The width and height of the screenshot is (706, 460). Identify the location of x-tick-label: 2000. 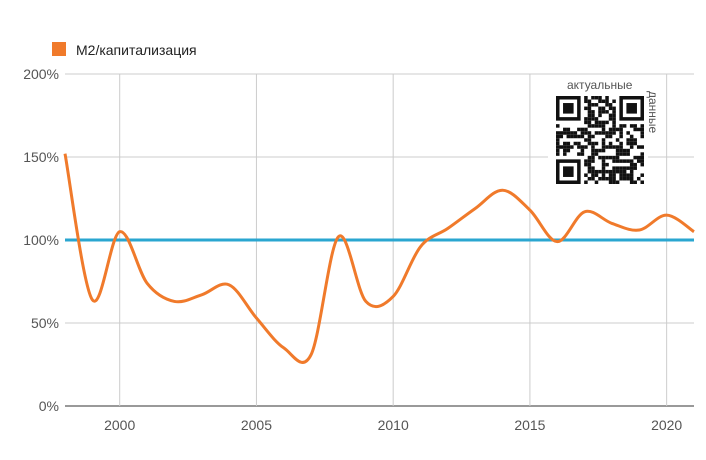
(119, 425).